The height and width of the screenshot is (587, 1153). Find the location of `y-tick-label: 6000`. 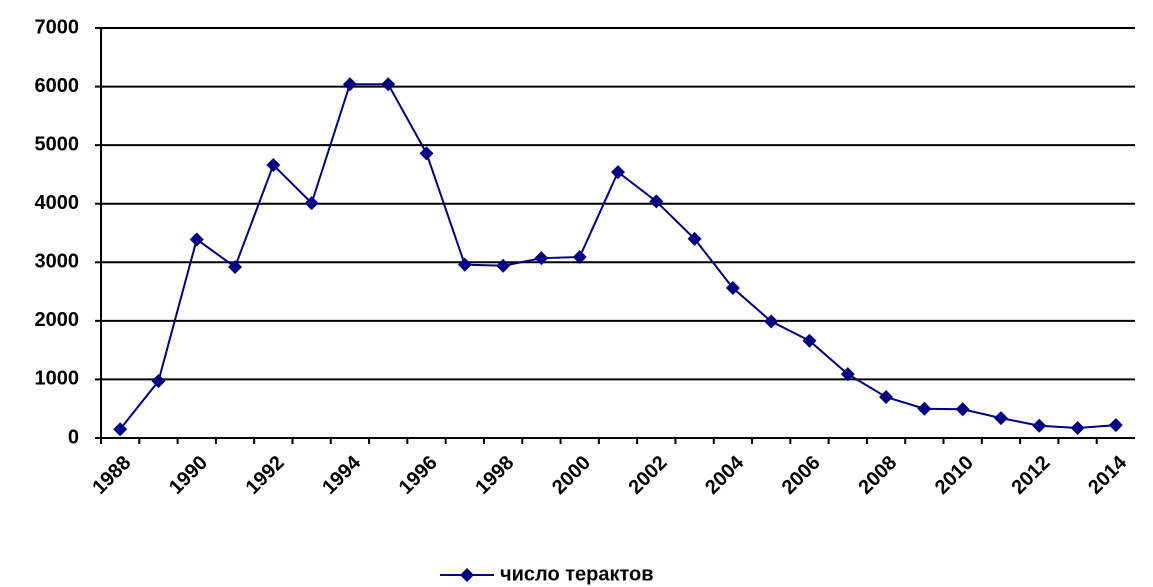

y-tick-label: 6000 is located at coordinates (57, 86).